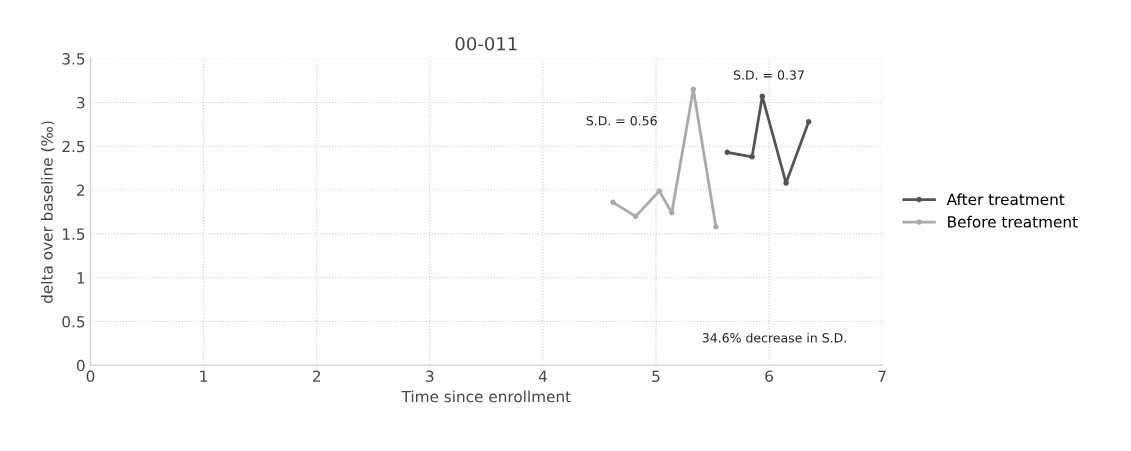 Image resolution: width=1131 pixels, height=451 pixels. Describe the element at coordinates (90, 376) in the screenshot. I see `x-tick-label: 0` at that location.